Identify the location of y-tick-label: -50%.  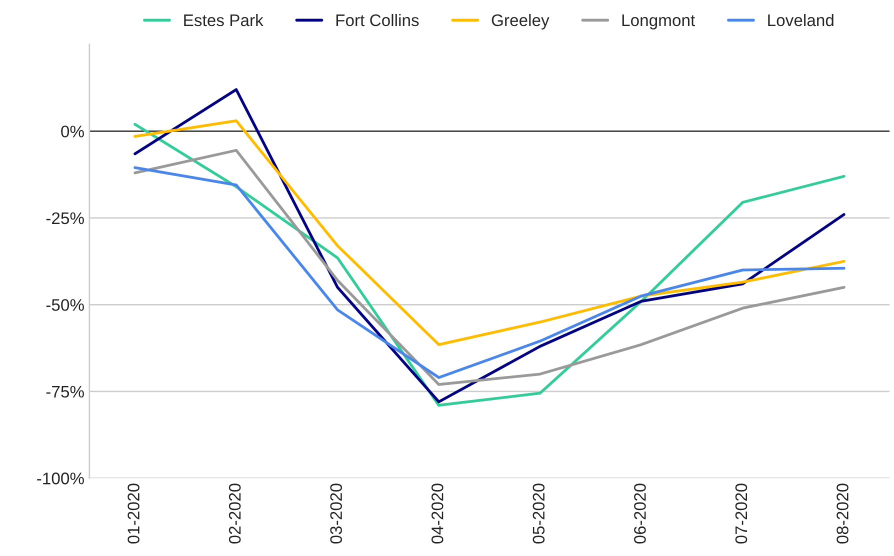
(65, 305).